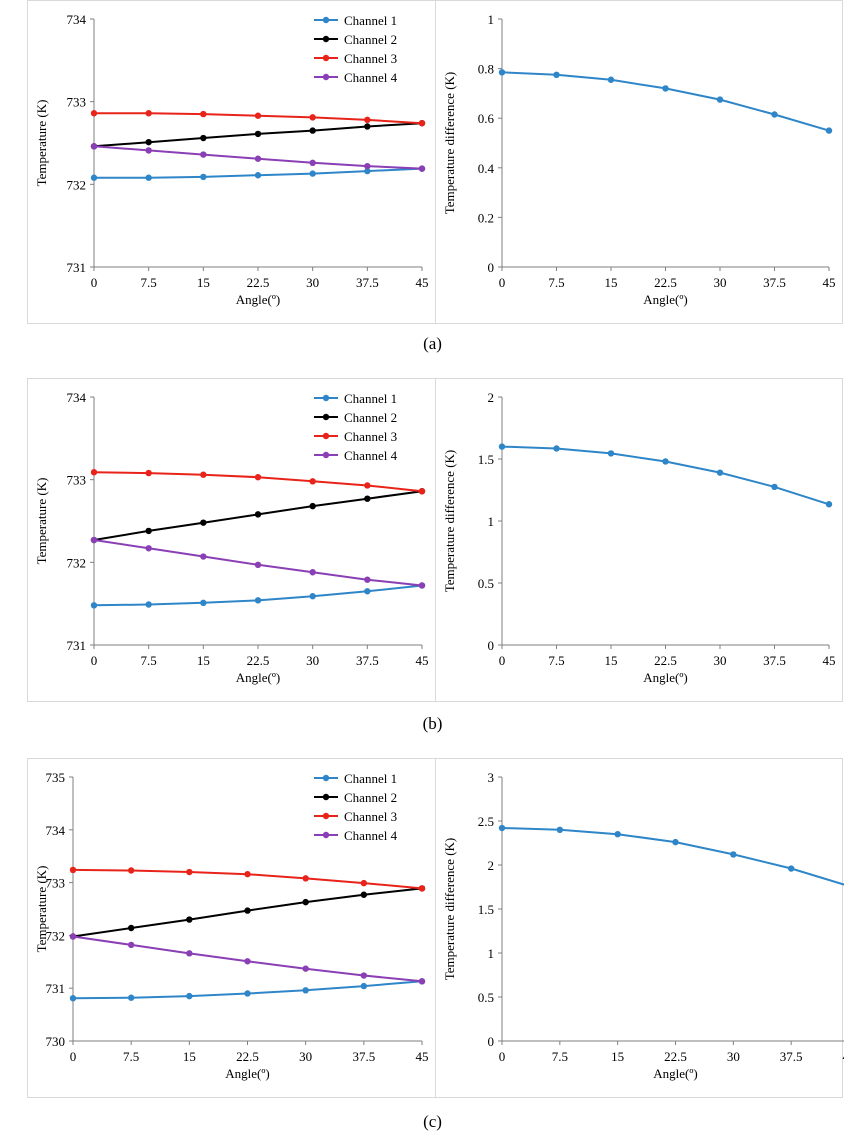 Image resolution: width=865 pixels, height=1139 pixels. Describe the element at coordinates (432, 1121) in the screenshot. I see `caption-c: (c)` at that location.